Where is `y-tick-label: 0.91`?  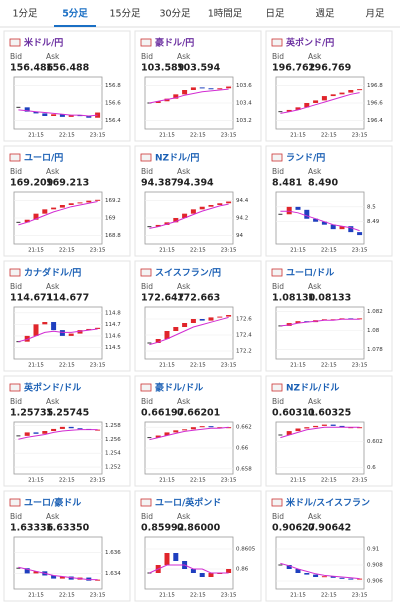
y-tick-label: 0.91 is located at coordinates (373, 550).